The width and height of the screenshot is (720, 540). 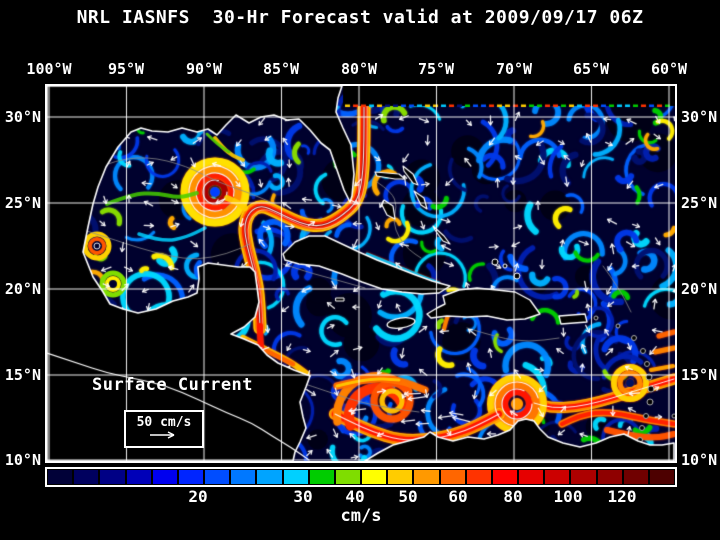 I want to click on lon-label-60w: 60°W, so click(x=669, y=69).